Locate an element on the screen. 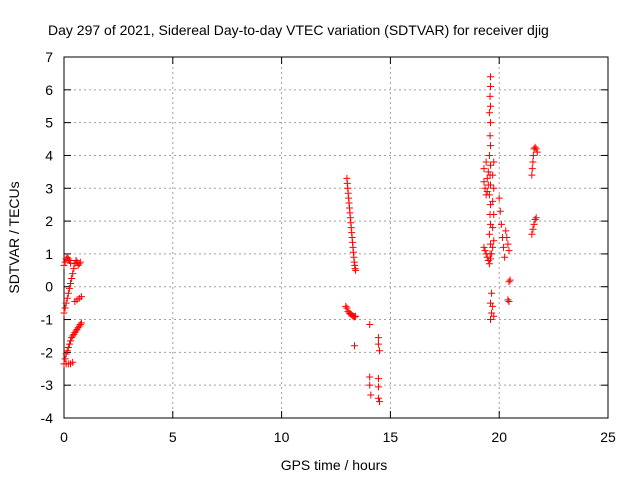 This screenshot has height=480, width=640. y-tick-label: -3 is located at coordinates (47, 385).